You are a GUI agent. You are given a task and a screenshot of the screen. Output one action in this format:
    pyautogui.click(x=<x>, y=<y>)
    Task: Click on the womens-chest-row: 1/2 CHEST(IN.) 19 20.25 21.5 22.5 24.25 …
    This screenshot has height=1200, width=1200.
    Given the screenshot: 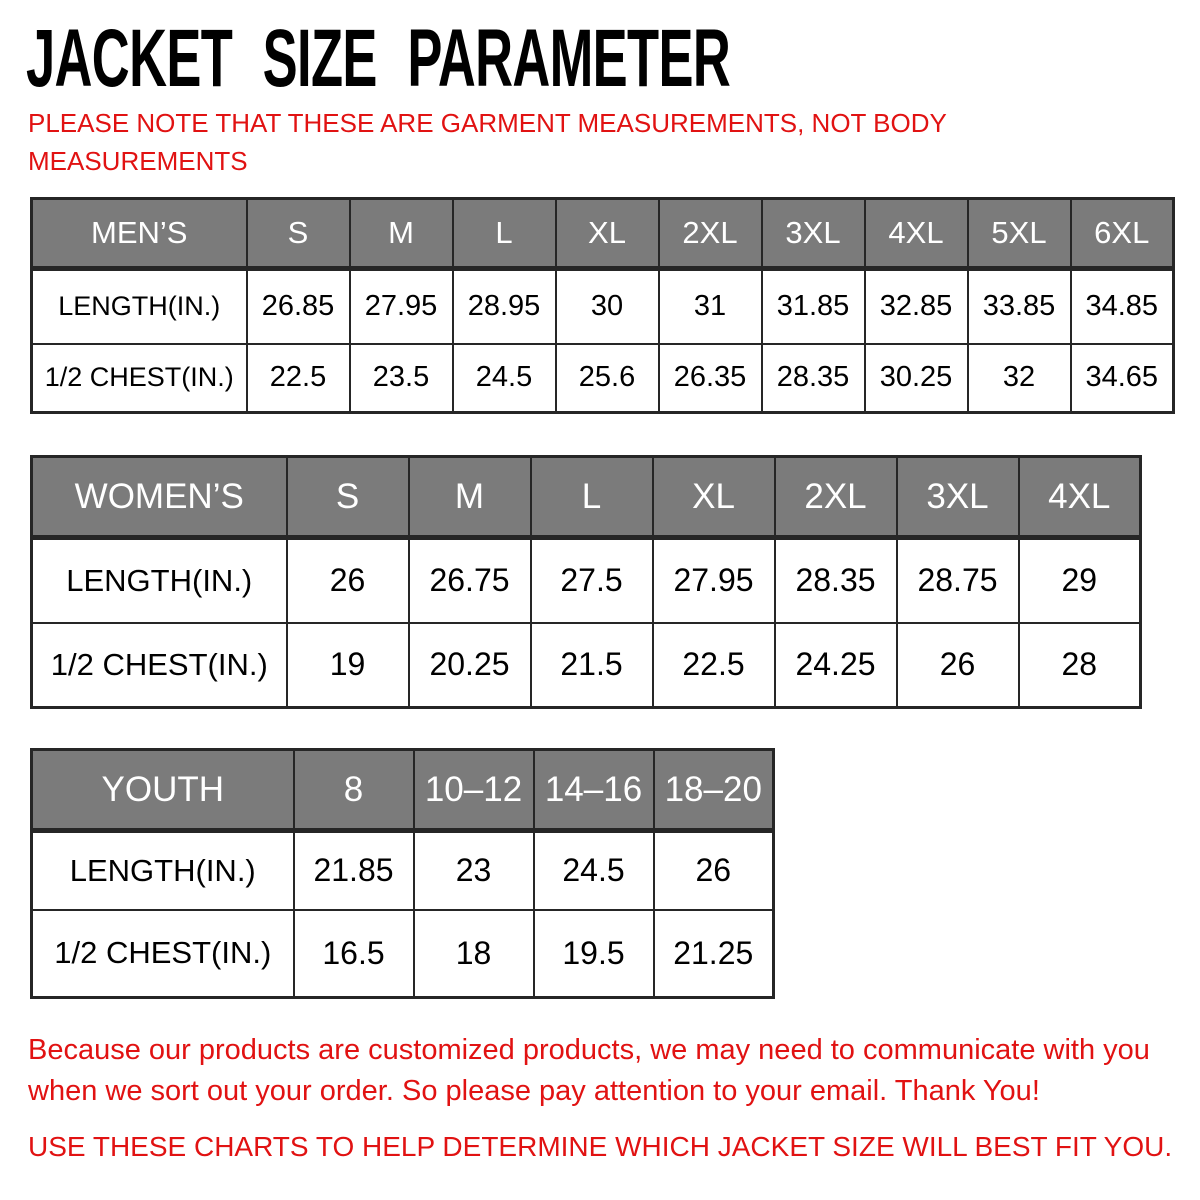 What is the action you would take?
    pyautogui.click(x=586, y=665)
    